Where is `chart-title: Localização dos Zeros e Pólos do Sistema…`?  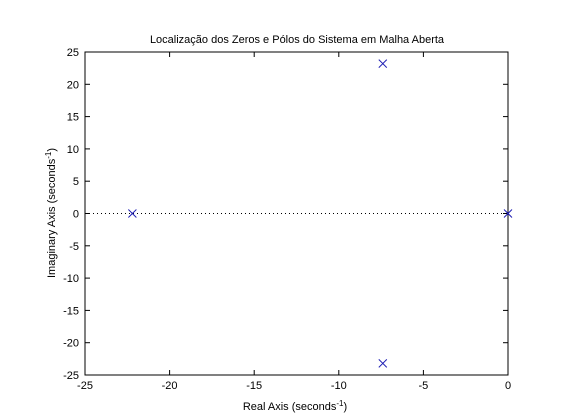
chart-title: Localização dos Zeros e Pólos do Sistema… is located at coordinates (297, 40).